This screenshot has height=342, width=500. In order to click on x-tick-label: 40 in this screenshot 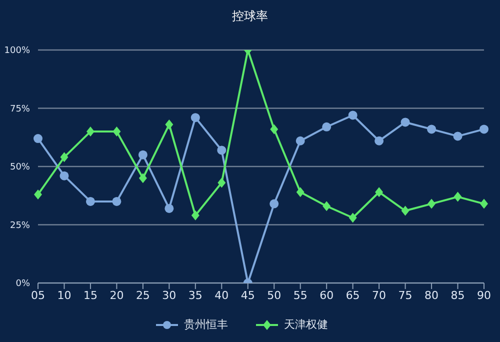, I will do `click(221, 295)`.